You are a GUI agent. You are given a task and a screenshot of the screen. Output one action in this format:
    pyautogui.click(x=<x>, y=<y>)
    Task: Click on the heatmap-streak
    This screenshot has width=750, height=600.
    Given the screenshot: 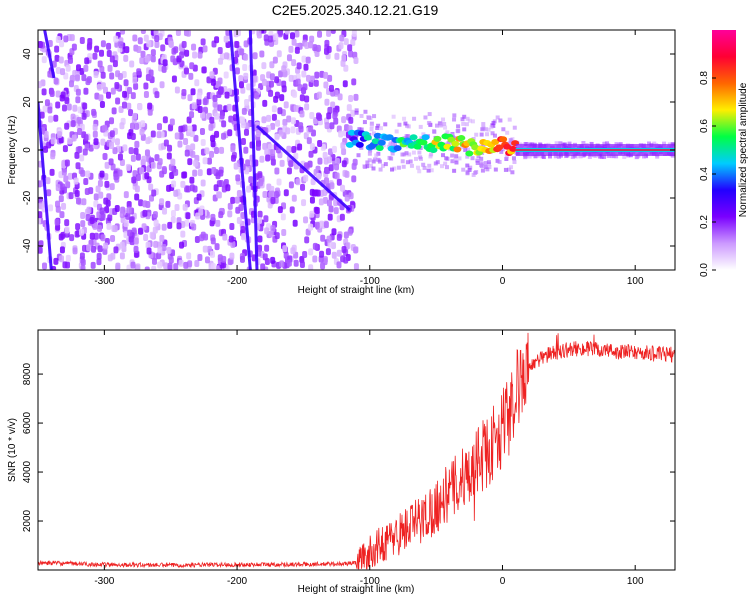 What is the action you would take?
    pyautogui.click(x=45, y=185)
    